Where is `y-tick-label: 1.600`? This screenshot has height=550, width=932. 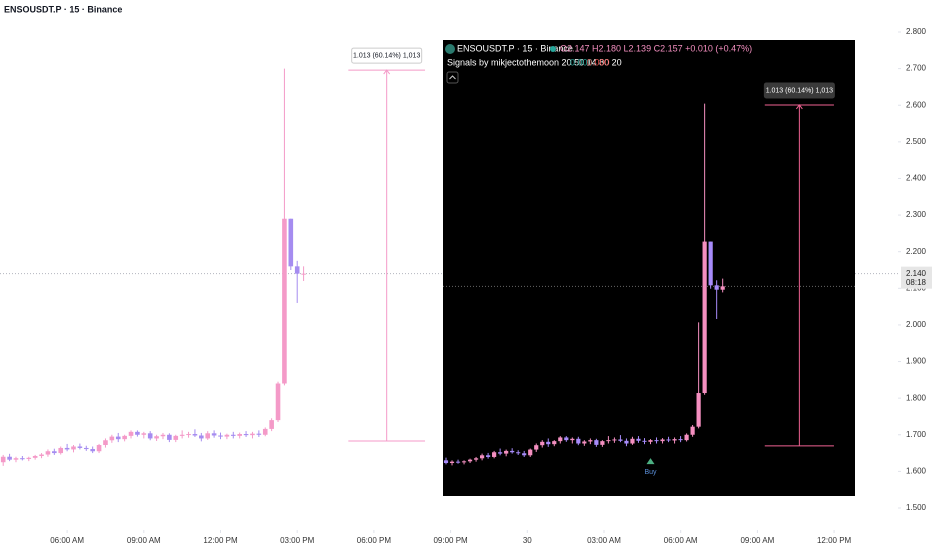 y-tick-label: 1.600 is located at coordinates (916, 470).